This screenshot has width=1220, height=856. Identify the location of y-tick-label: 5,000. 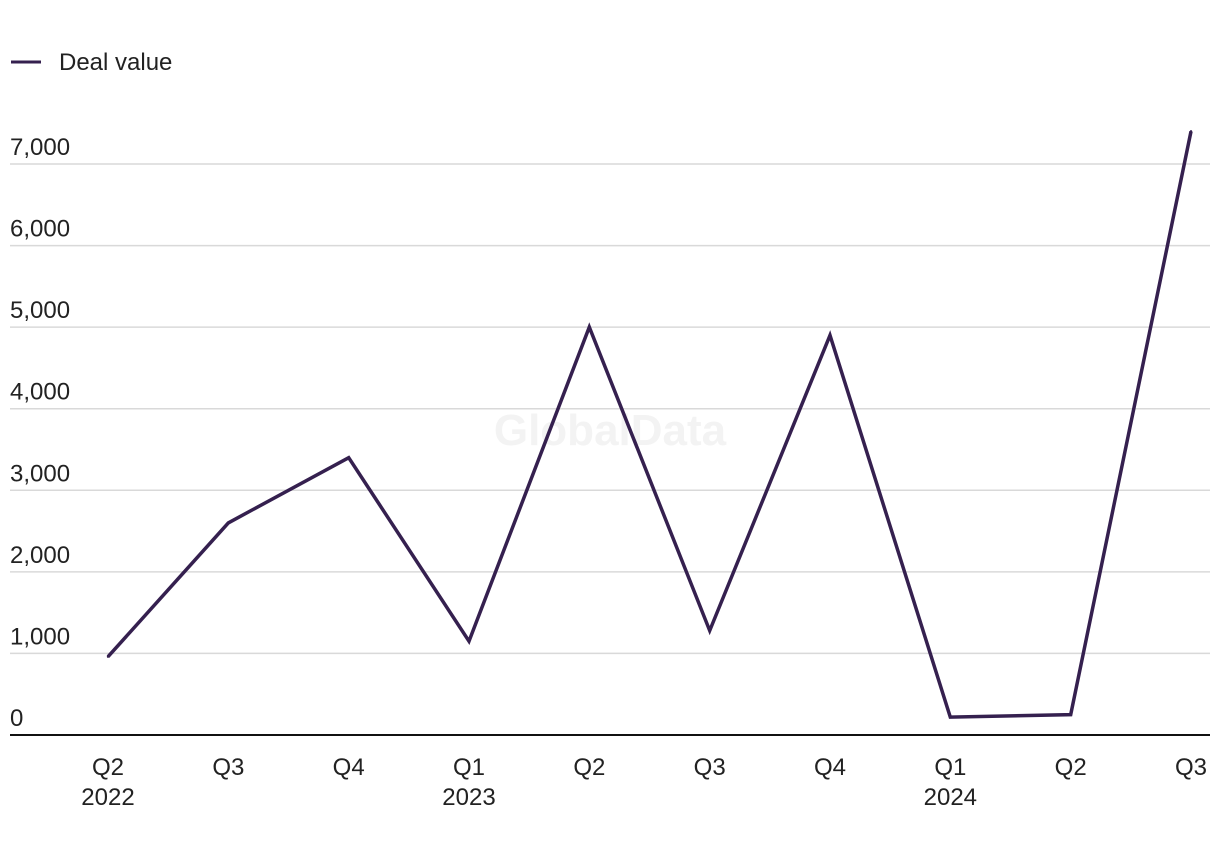
(40, 310).